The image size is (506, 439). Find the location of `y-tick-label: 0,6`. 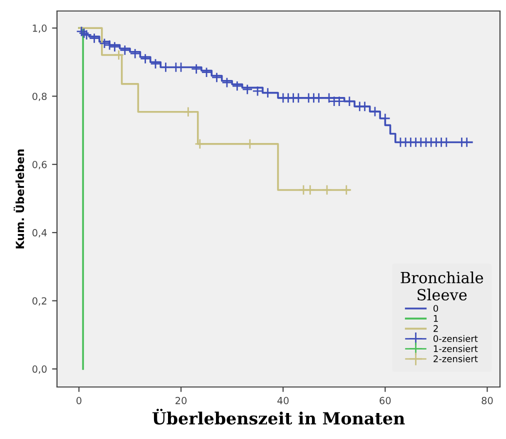

y-tick-label: 0,6 is located at coordinates (39, 165).